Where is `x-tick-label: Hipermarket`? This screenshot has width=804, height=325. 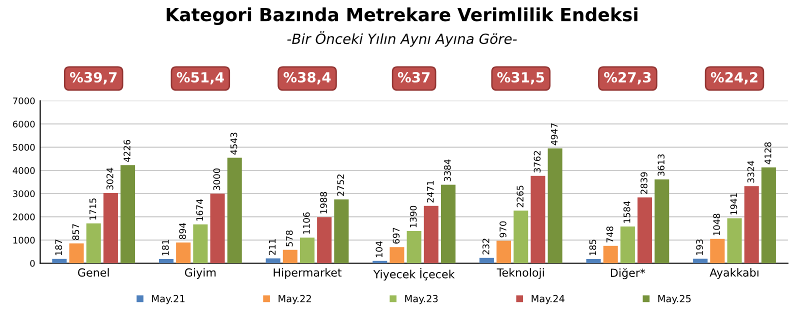
x-tick-label: Hipermarket is located at coordinates (308, 273).